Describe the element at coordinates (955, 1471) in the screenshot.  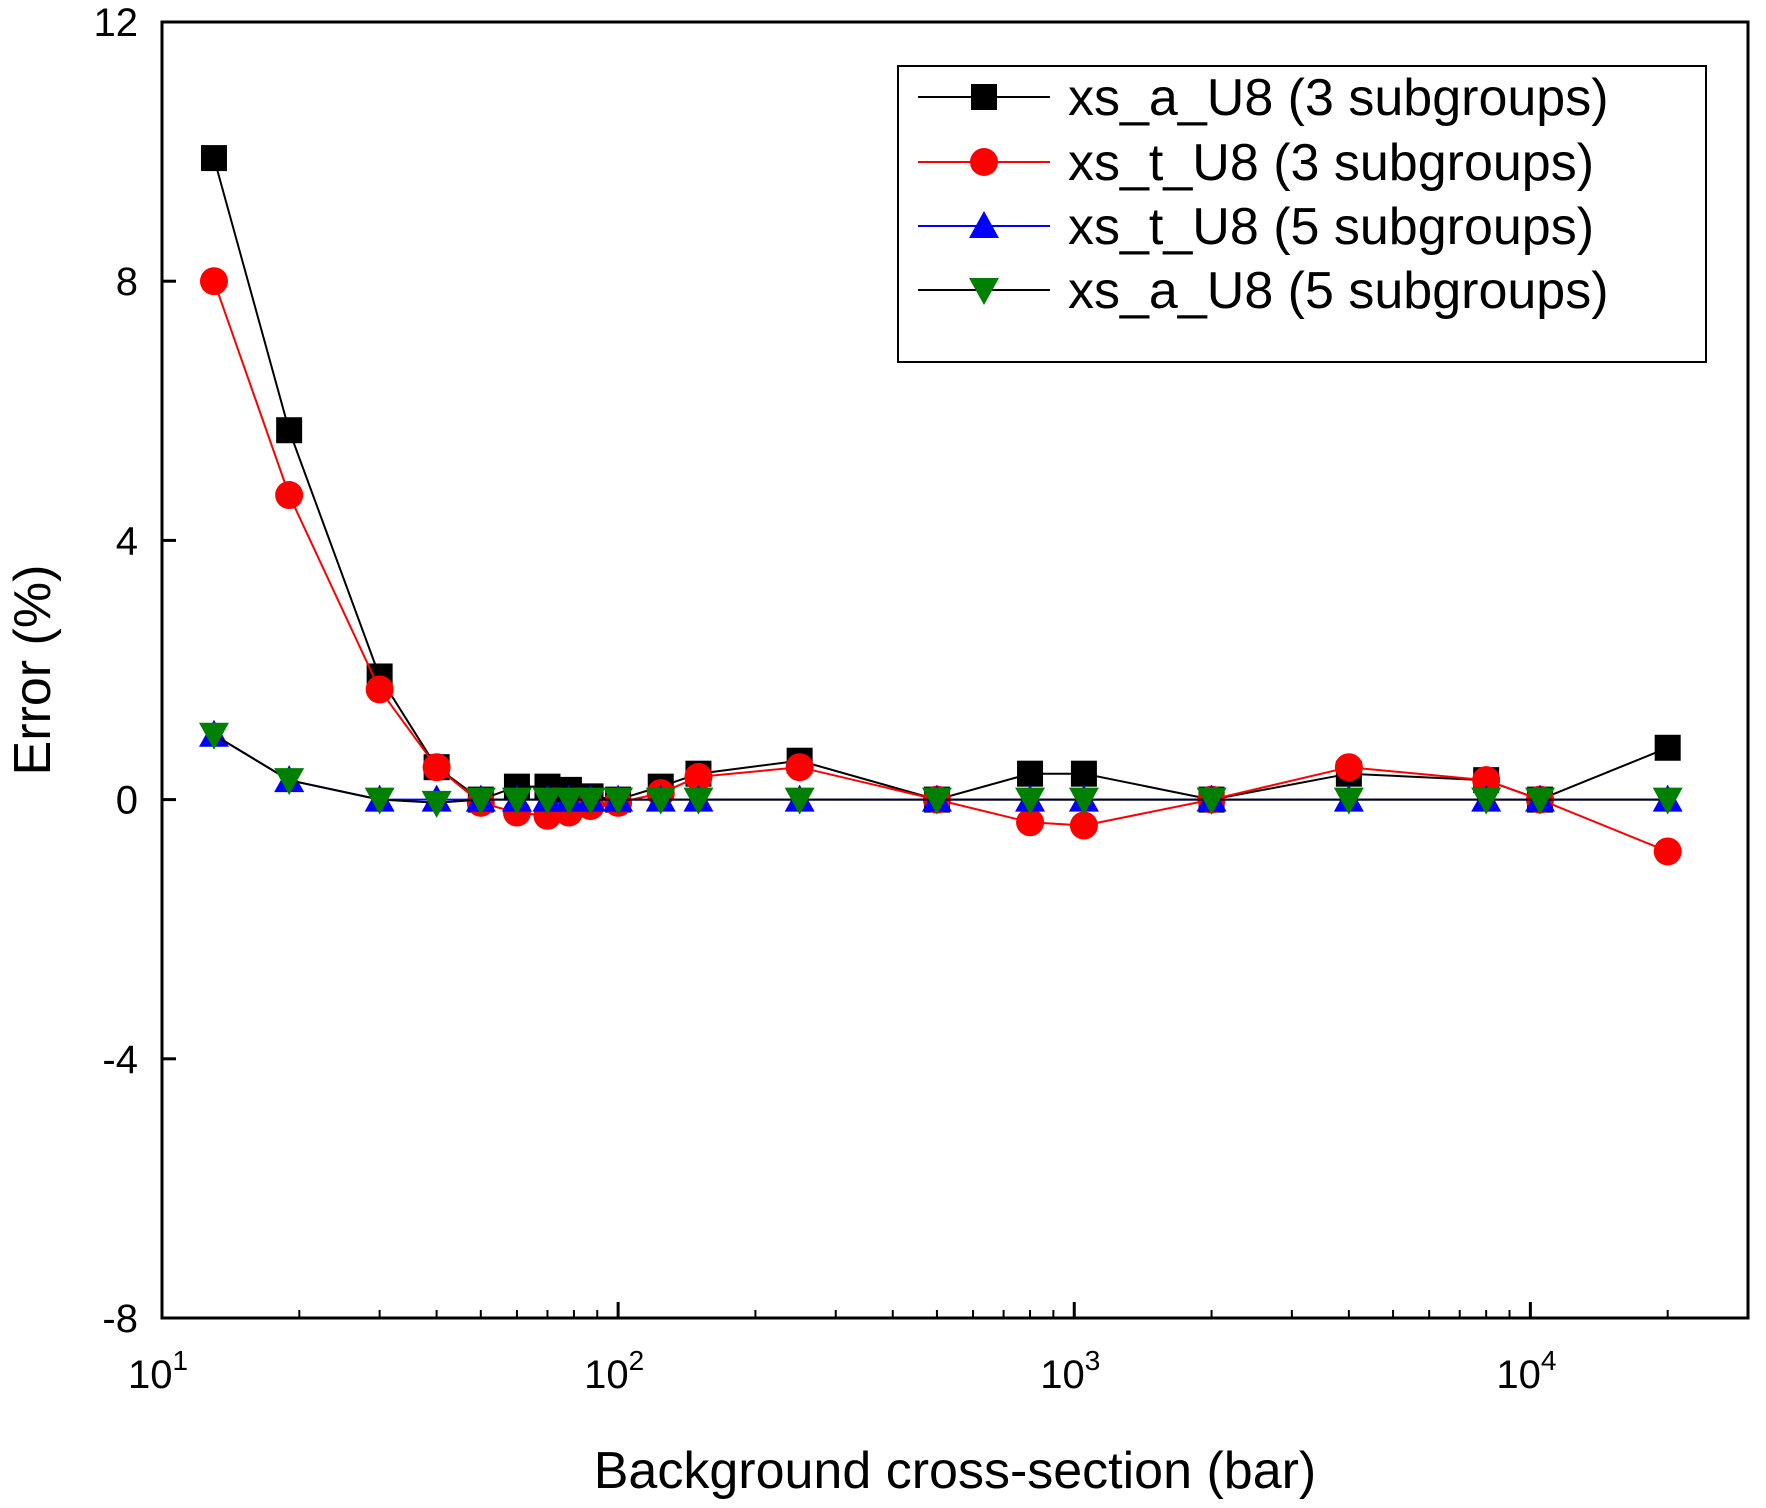
I see `x-axis-title: Background cross-section (bar)` at that location.